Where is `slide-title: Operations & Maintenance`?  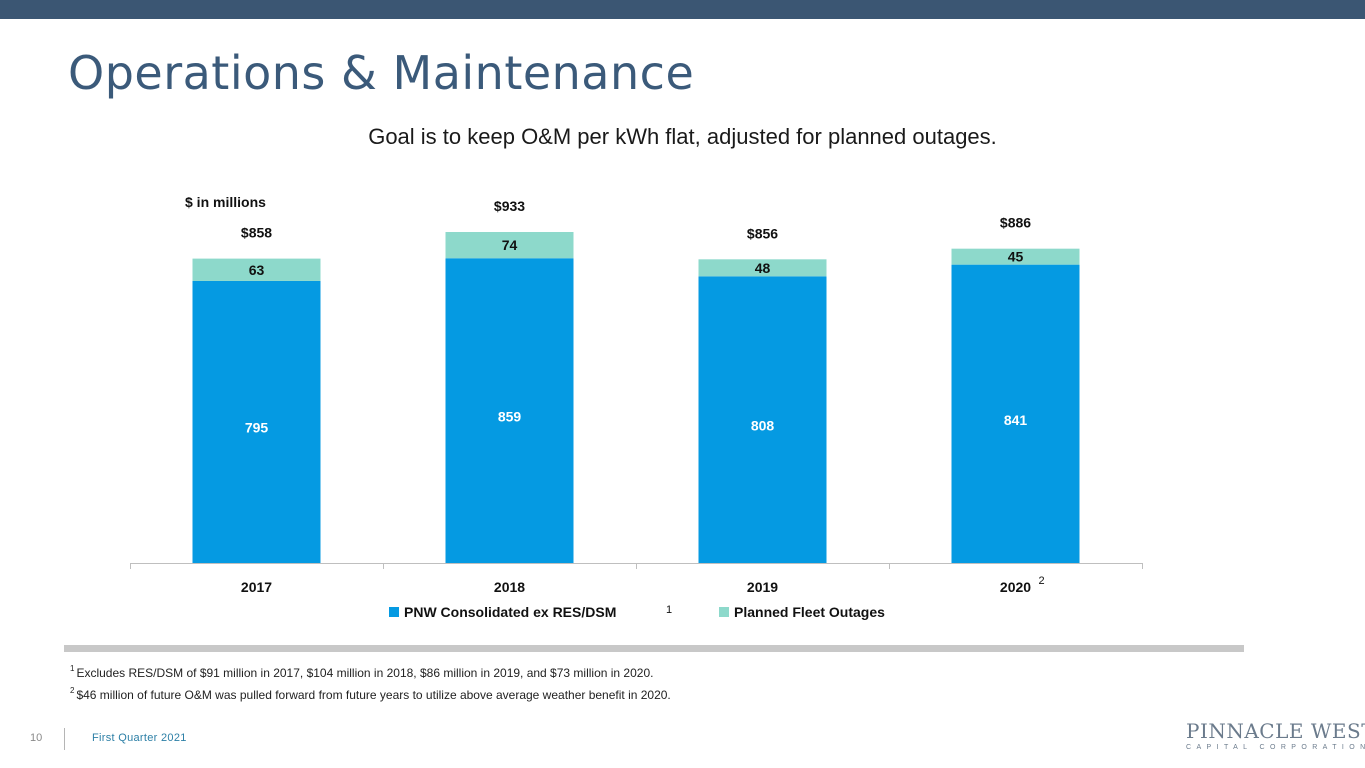 slide-title: Operations & Maintenance is located at coordinates (381, 73).